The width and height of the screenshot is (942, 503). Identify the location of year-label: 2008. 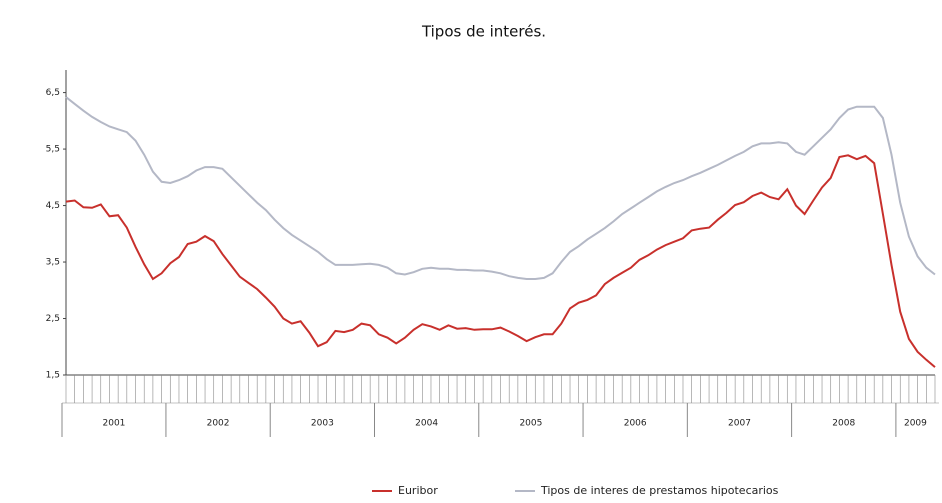
(843, 424).